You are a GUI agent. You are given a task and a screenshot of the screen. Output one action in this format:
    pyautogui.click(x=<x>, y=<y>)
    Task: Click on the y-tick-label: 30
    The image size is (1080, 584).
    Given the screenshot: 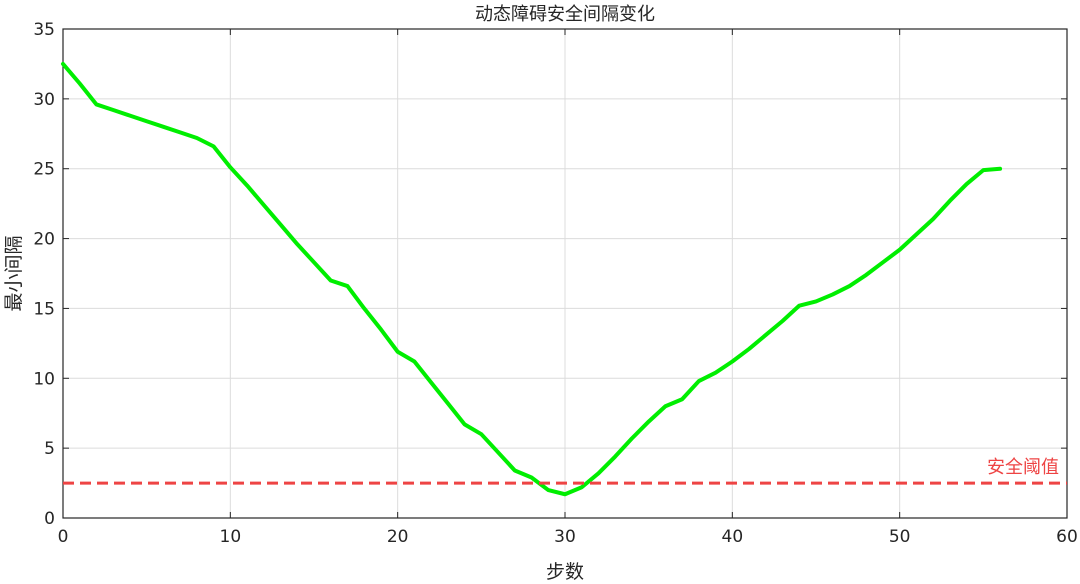 What is the action you would take?
    pyautogui.click(x=44, y=100)
    